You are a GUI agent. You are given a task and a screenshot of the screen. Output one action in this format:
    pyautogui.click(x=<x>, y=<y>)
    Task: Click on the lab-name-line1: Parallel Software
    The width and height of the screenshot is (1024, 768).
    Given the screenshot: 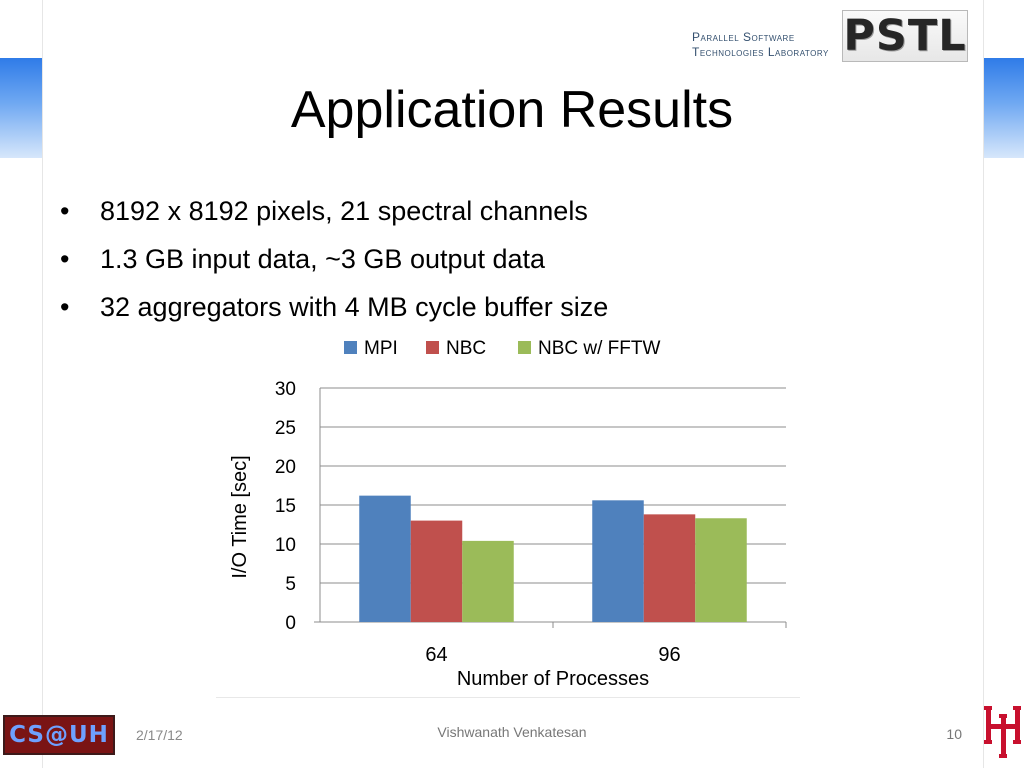 What is the action you would take?
    pyautogui.click(x=743, y=37)
    